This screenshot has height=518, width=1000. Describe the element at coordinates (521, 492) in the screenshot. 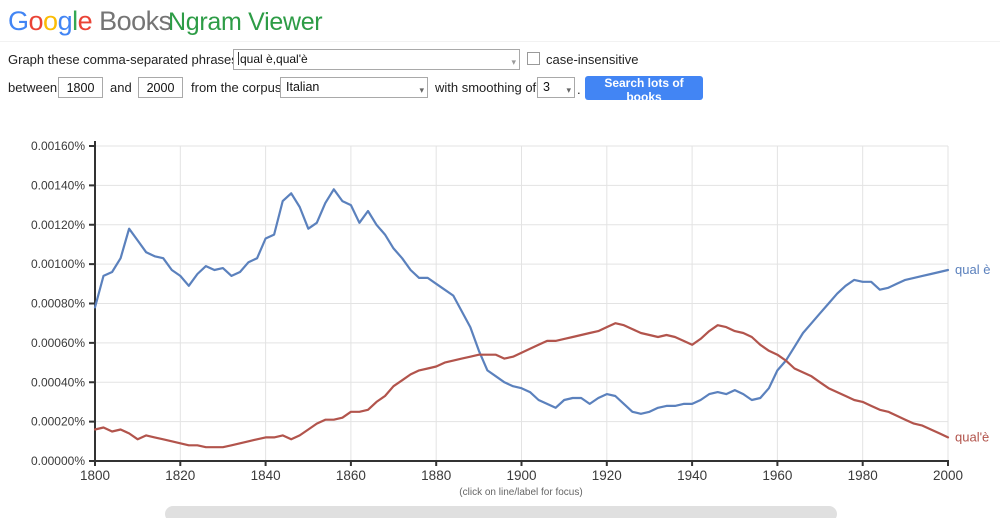

I see `chart-footnote: (click on line/label for focus)` at that location.